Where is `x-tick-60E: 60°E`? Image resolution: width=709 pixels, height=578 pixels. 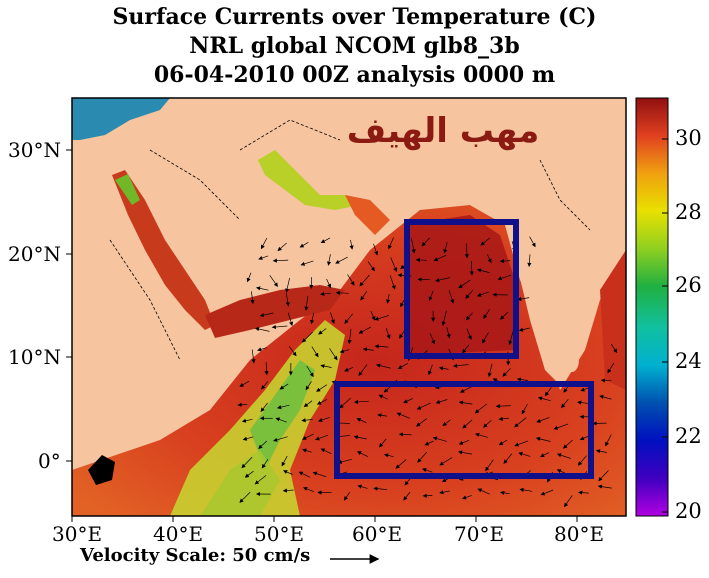 x-tick-60E: 60°E is located at coordinates (377, 534).